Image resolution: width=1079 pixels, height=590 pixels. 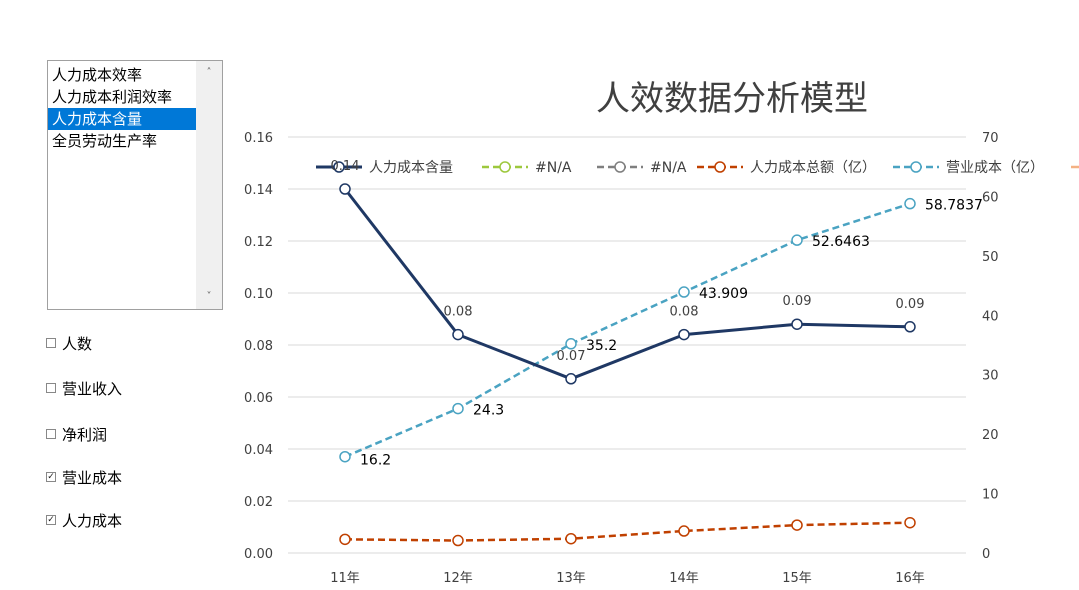 I want to click on metric-listbox: 人力成本效率人力成本利润效率人力成本含量全员劳动生产率 ˄ ˅, so click(x=135, y=185).